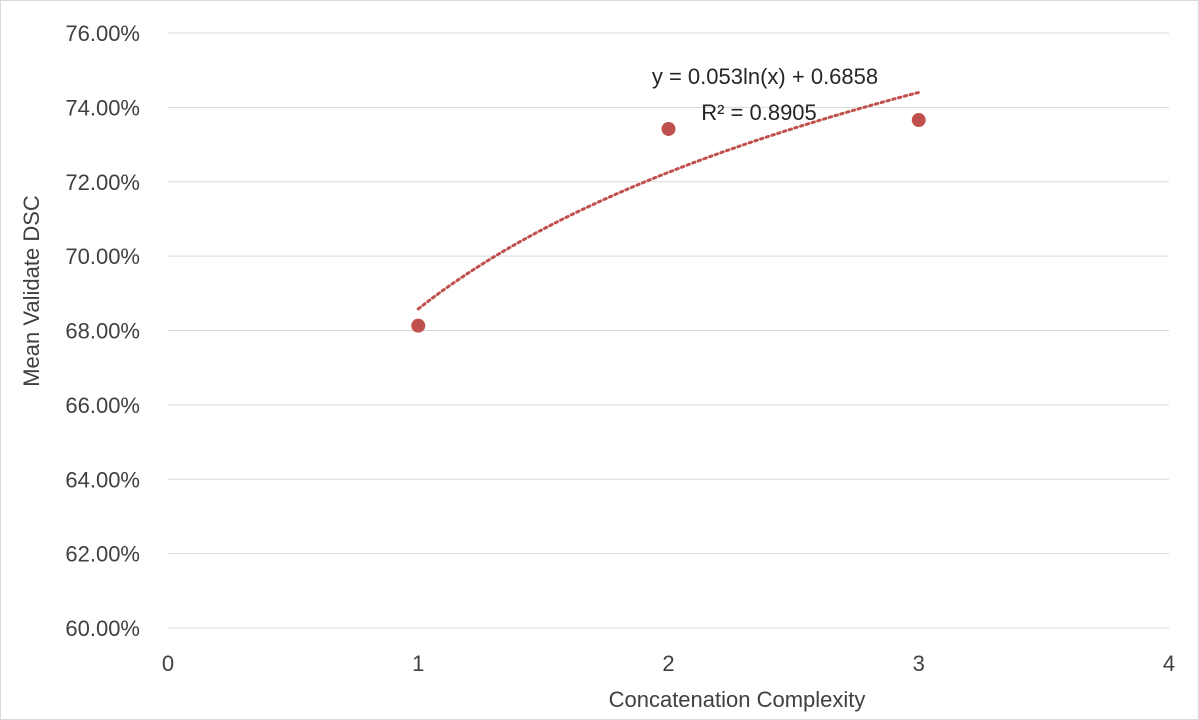  What do you see at coordinates (102, 256) in the screenshot?
I see `y-tick-label: 70.00%` at bounding box center [102, 256].